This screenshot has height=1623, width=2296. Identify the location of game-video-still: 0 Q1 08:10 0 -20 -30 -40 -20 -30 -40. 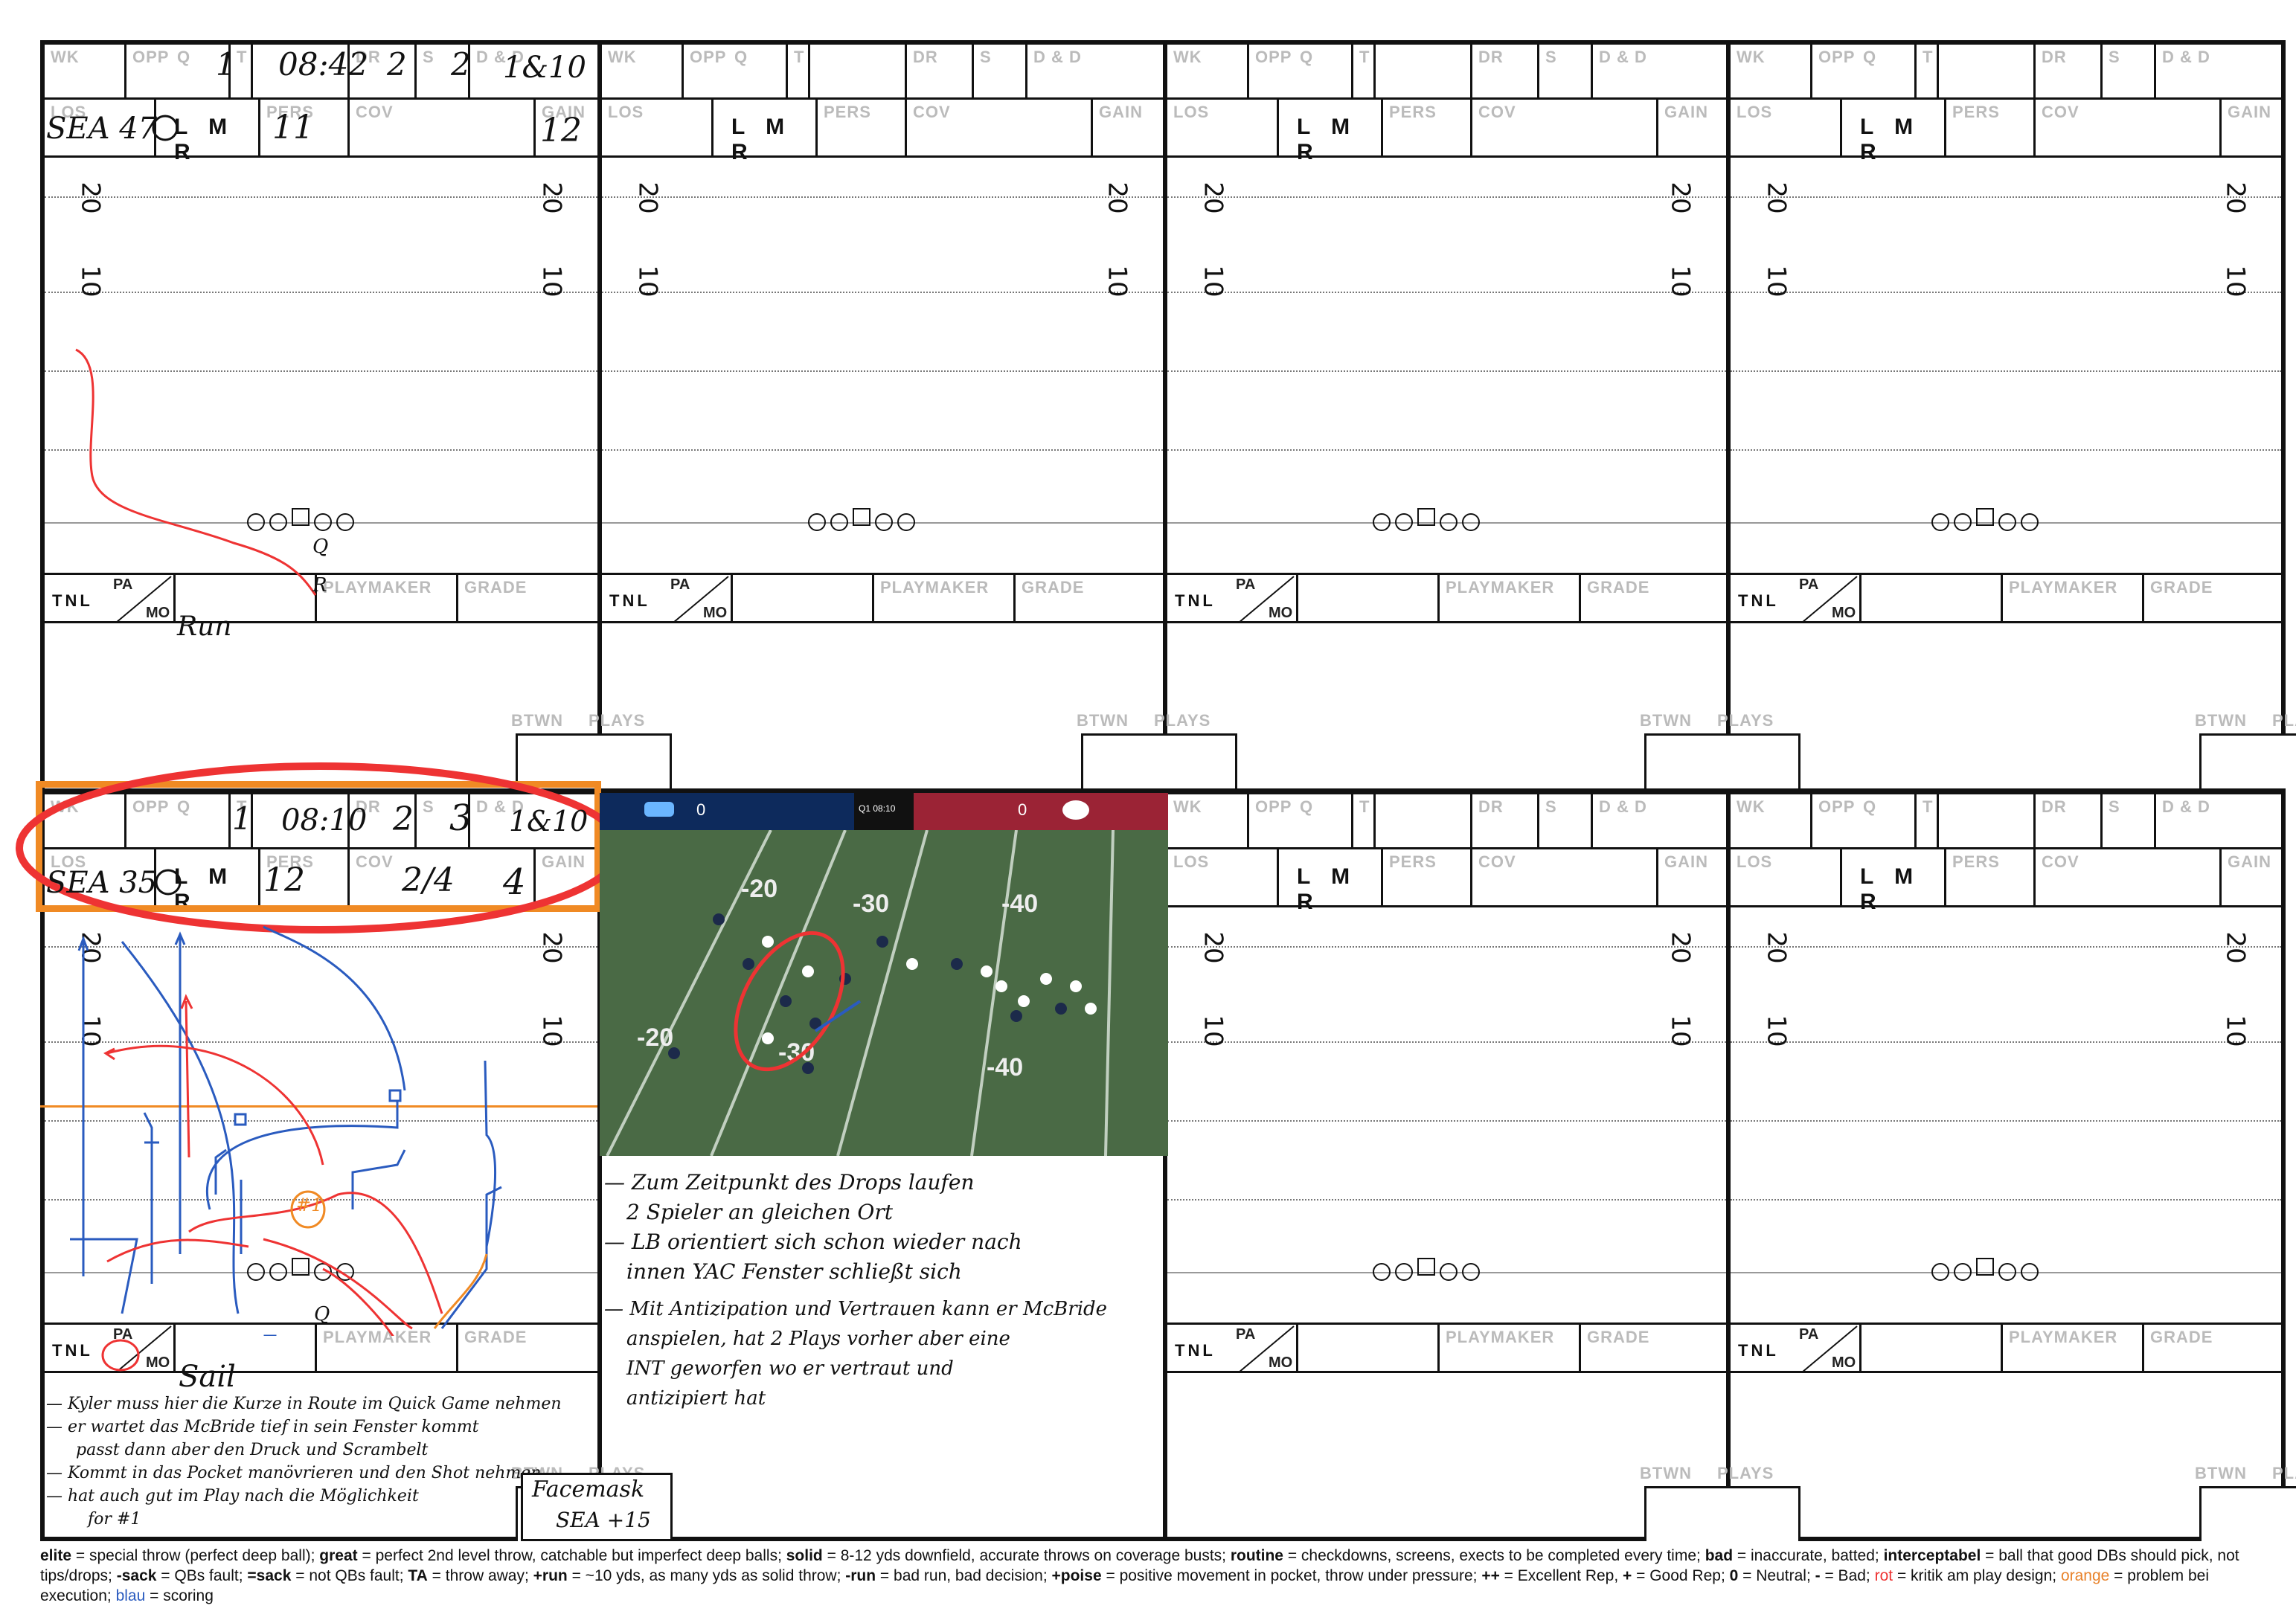
(884, 975).